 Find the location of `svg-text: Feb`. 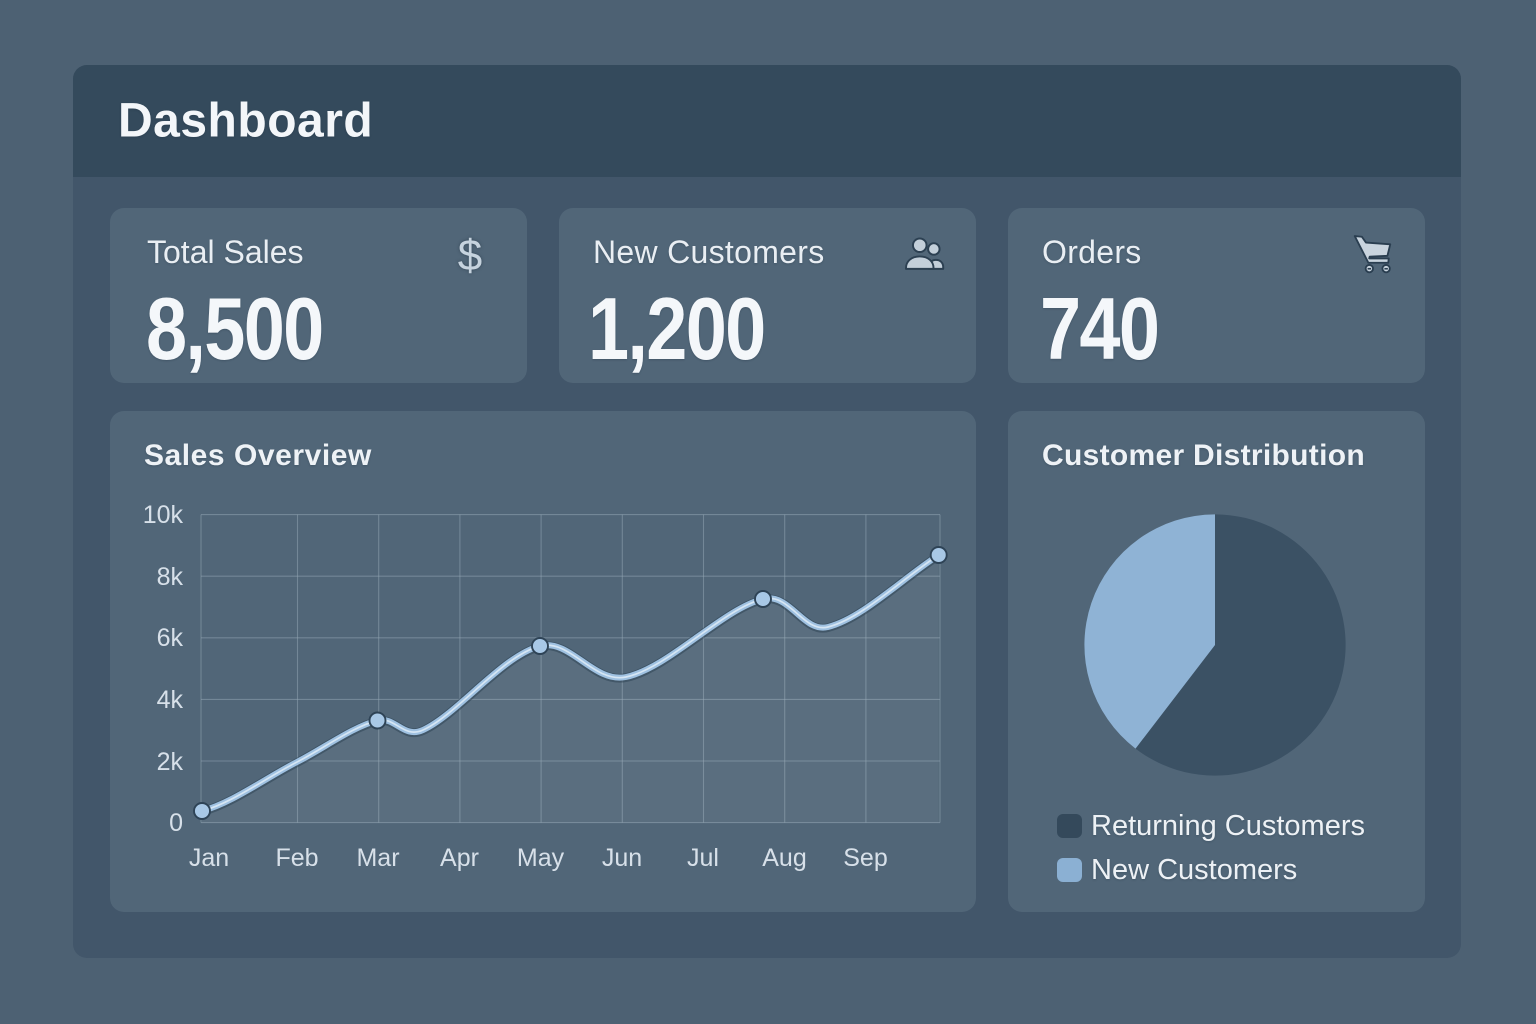

svg-text: Feb is located at coordinates (296, 858).